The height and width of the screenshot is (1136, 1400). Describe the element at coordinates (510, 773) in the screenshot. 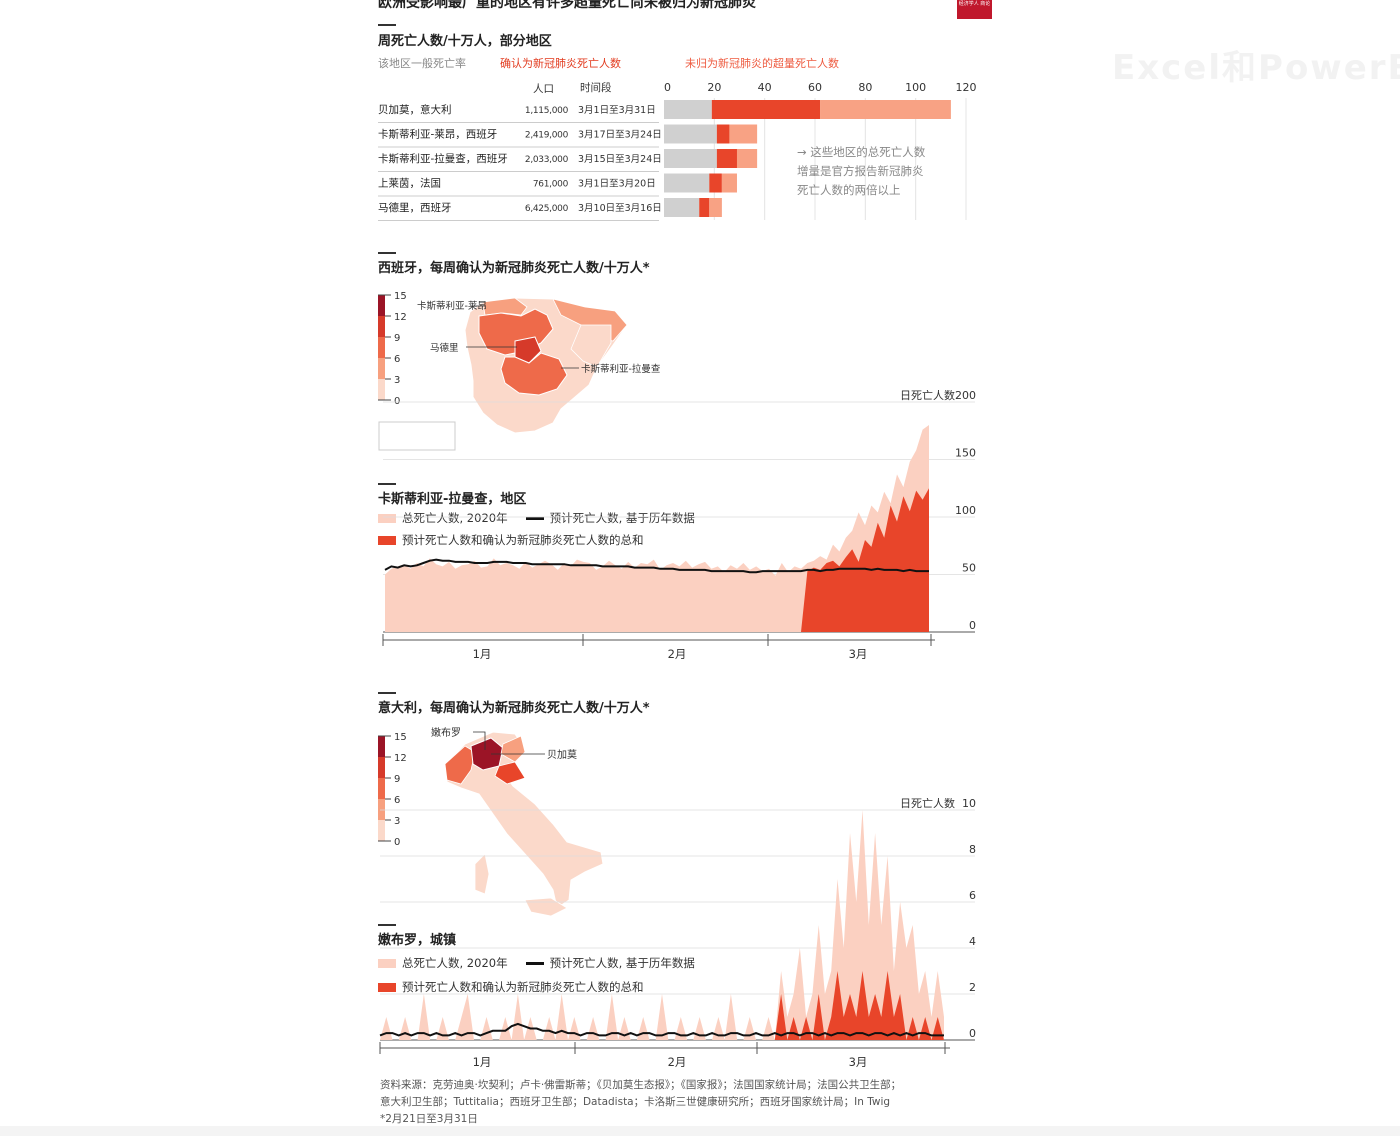

I see `region-emilia` at that location.